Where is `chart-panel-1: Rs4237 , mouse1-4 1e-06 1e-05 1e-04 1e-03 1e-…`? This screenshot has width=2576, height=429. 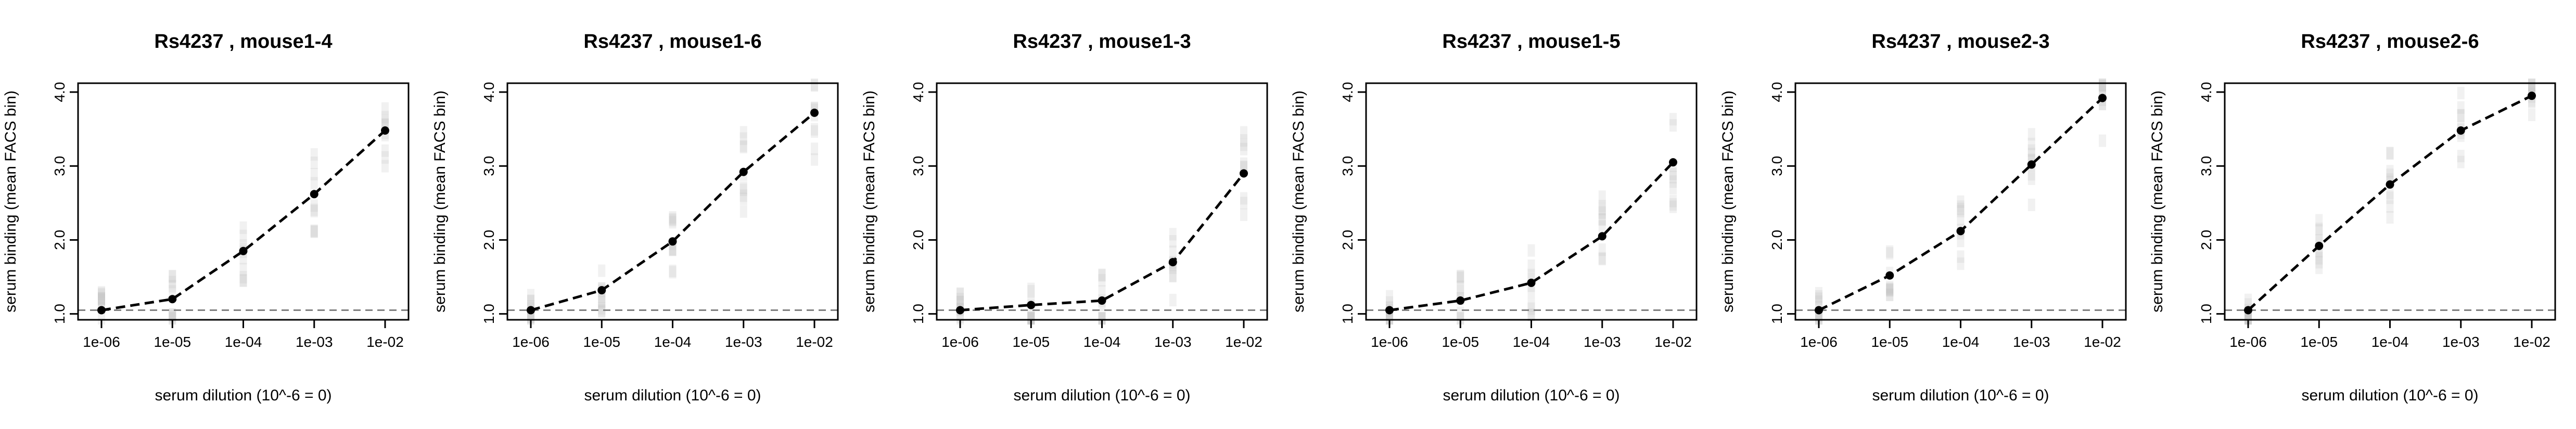
chart-panel-1: Rs4237 , mouse1-4 1e-06 1e-05 1e-04 1e-03 1e-… is located at coordinates (206, 217).